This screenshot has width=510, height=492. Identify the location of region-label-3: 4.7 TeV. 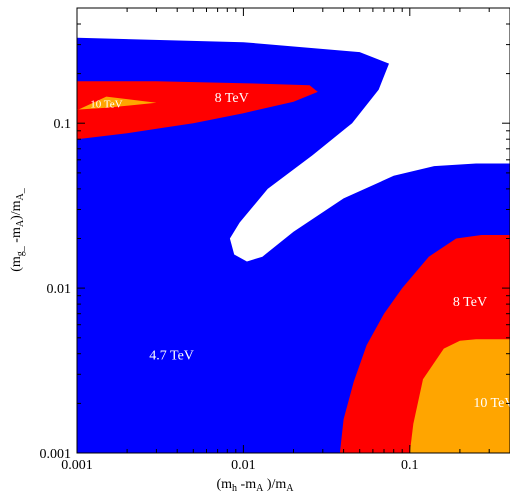
(171, 355).